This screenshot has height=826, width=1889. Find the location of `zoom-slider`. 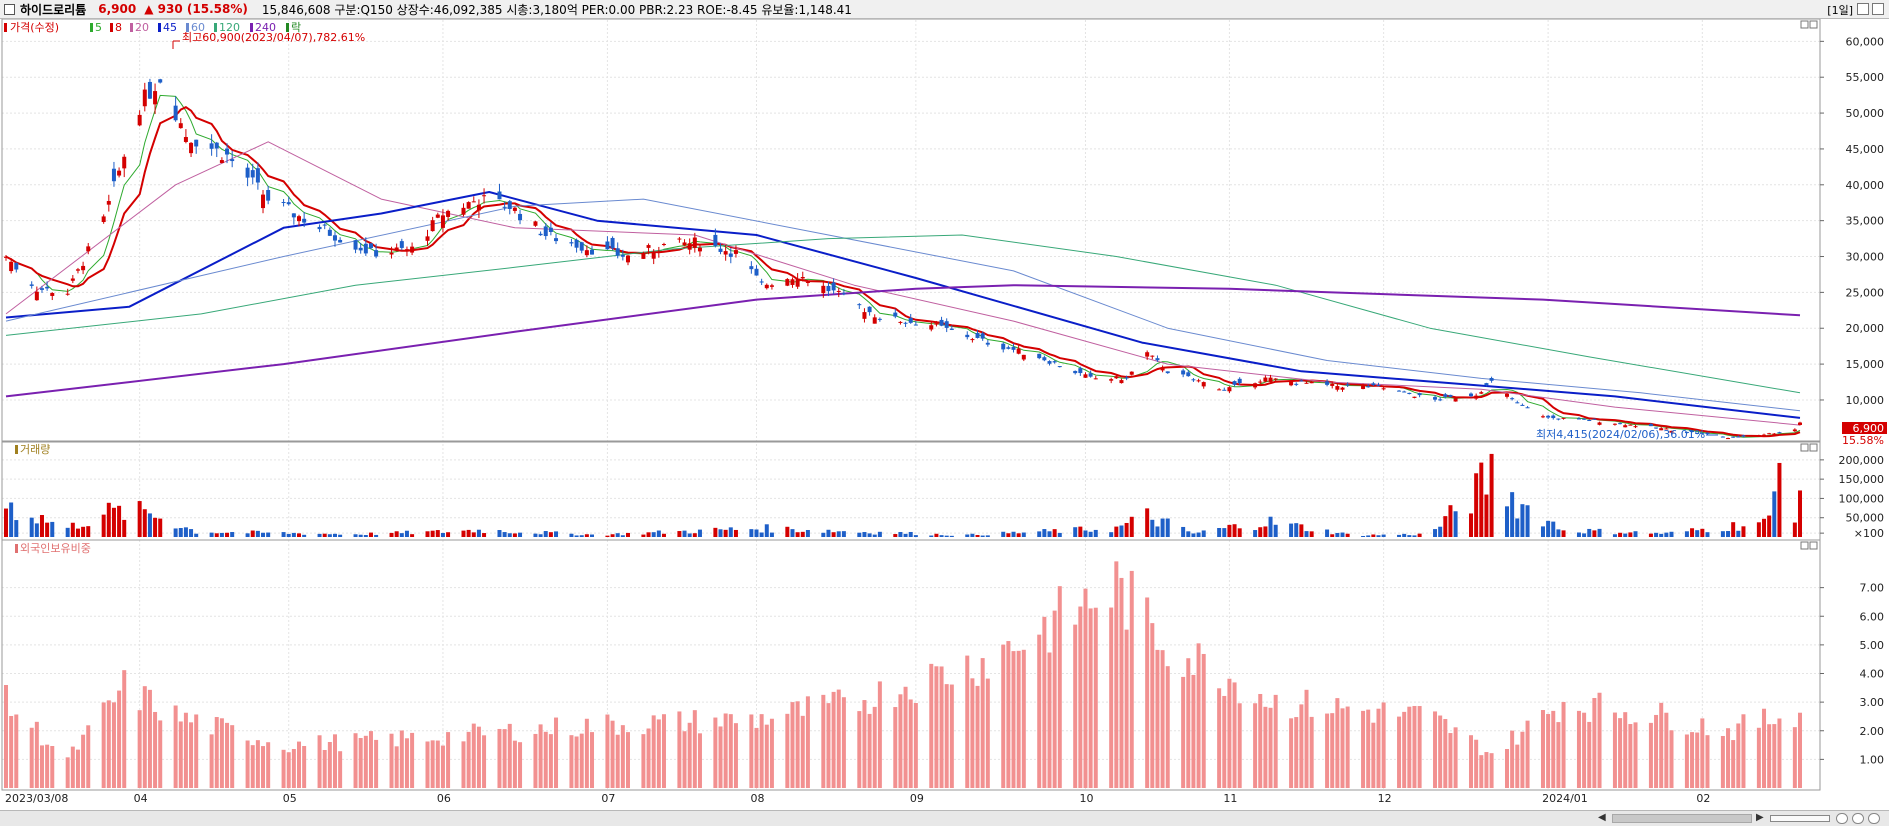

zoom-slider is located at coordinates (1800, 818).